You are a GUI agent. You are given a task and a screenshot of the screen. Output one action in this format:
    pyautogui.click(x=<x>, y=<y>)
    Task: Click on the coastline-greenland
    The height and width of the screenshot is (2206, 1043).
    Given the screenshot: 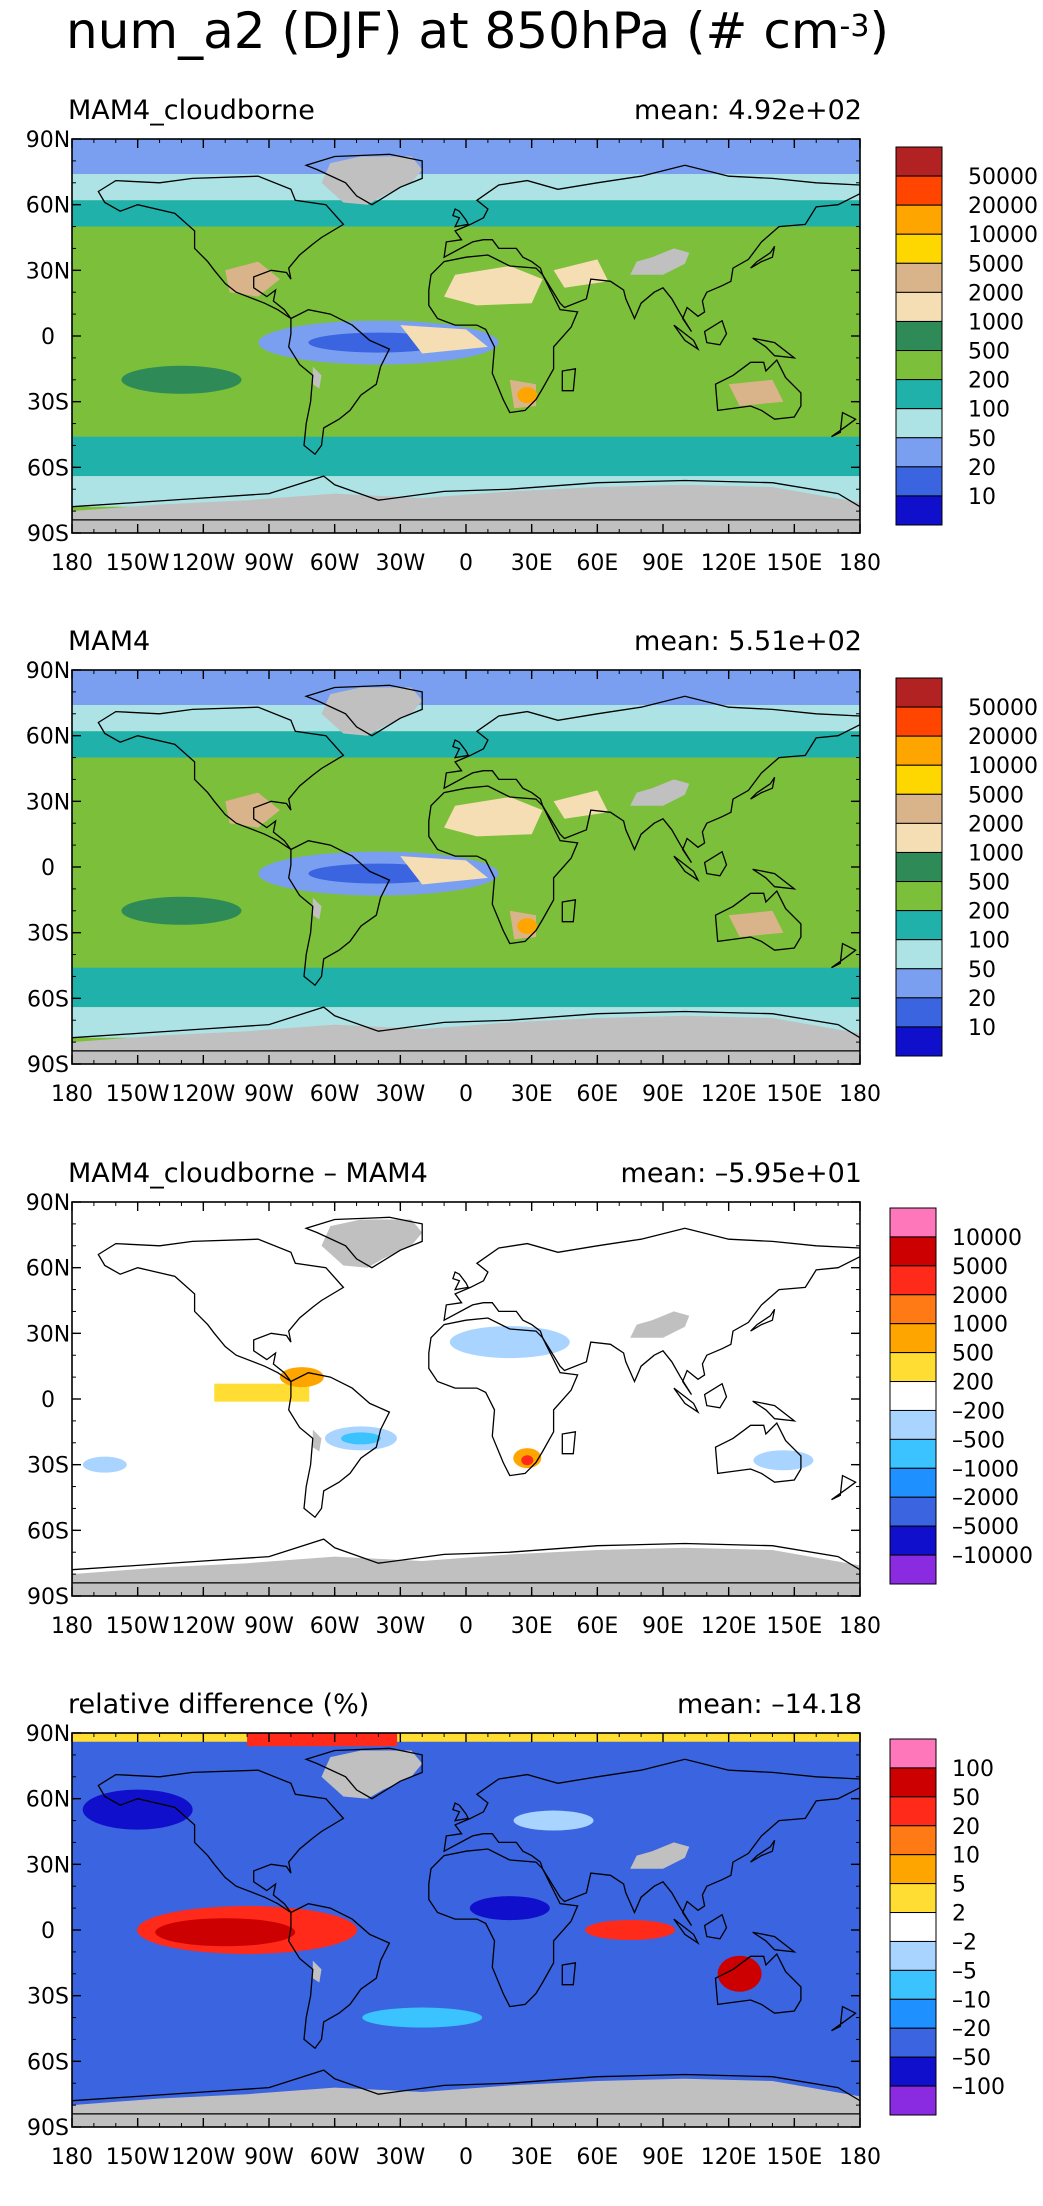 What is the action you would take?
    pyautogui.click(x=363, y=1773)
    